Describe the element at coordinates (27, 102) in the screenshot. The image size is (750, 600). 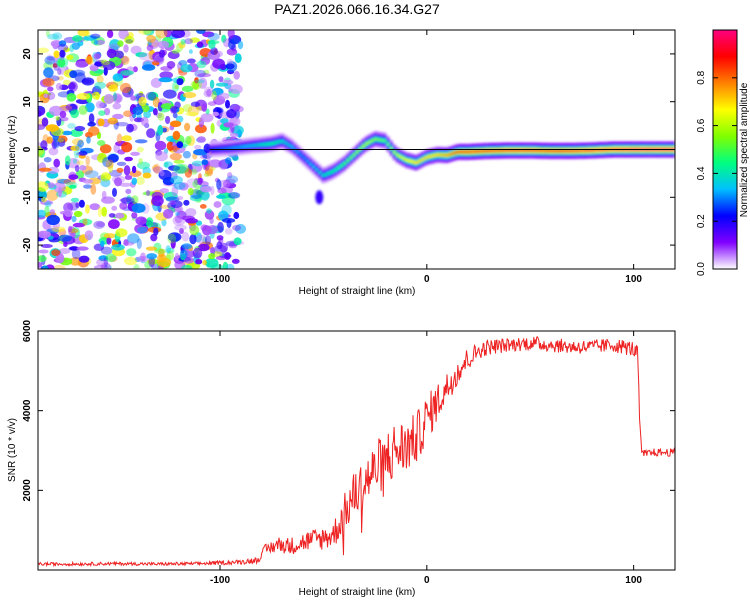
I see `y-tick-label: 10` at that location.